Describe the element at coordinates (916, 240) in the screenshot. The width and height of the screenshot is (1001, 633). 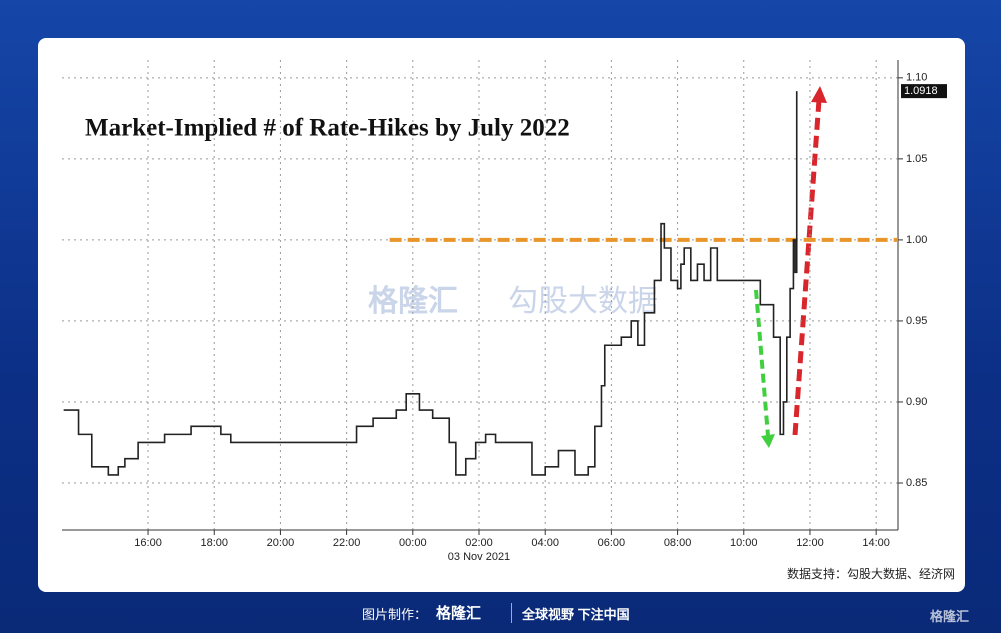
I see `y-tick-label: 1.00` at that location.